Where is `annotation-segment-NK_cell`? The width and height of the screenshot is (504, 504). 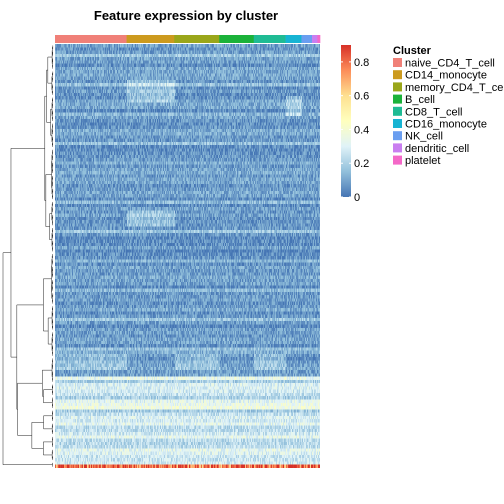
annotation-segment-NK_cell is located at coordinates (307, 39).